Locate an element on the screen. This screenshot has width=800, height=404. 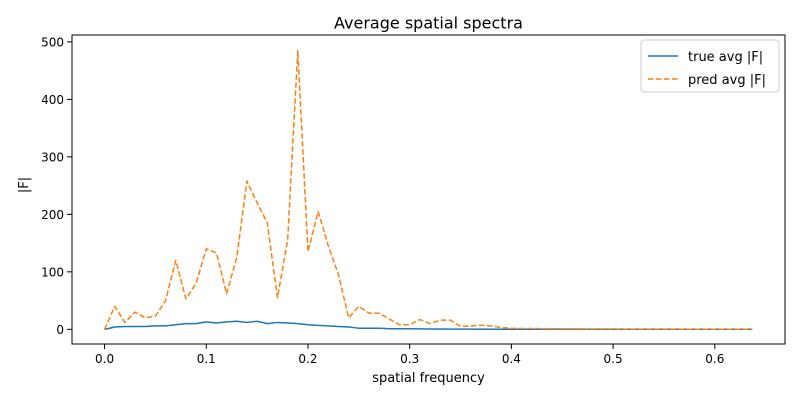
x-tick-label: 0.4 is located at coordinates (511, 359).